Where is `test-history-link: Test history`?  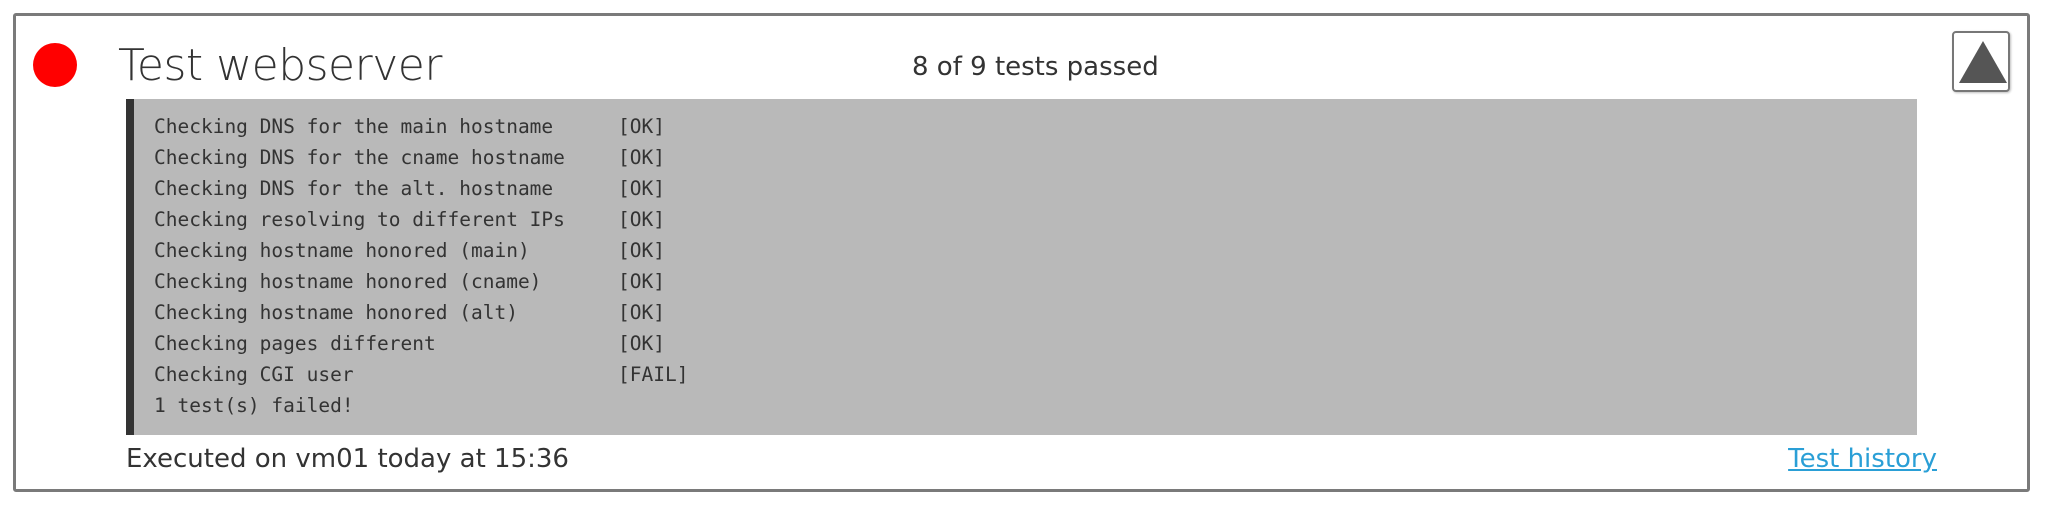 test-history-link: Test history is located at coordinates (1862, 459).